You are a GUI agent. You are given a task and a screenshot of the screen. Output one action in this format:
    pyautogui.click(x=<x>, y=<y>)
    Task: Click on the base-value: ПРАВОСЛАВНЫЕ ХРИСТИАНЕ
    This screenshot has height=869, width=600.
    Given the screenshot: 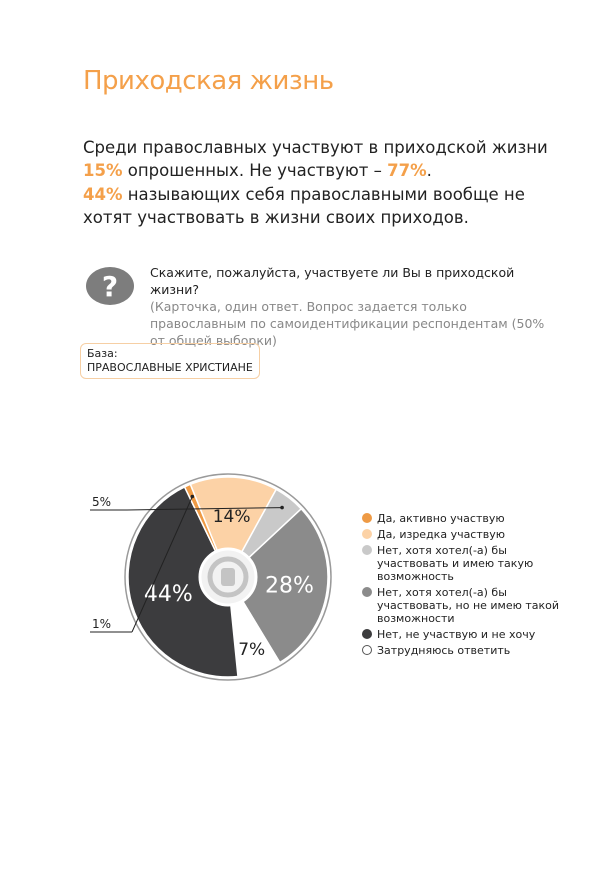 What is the action you would take?
    pyautogui.click(x=170, y=367)
    